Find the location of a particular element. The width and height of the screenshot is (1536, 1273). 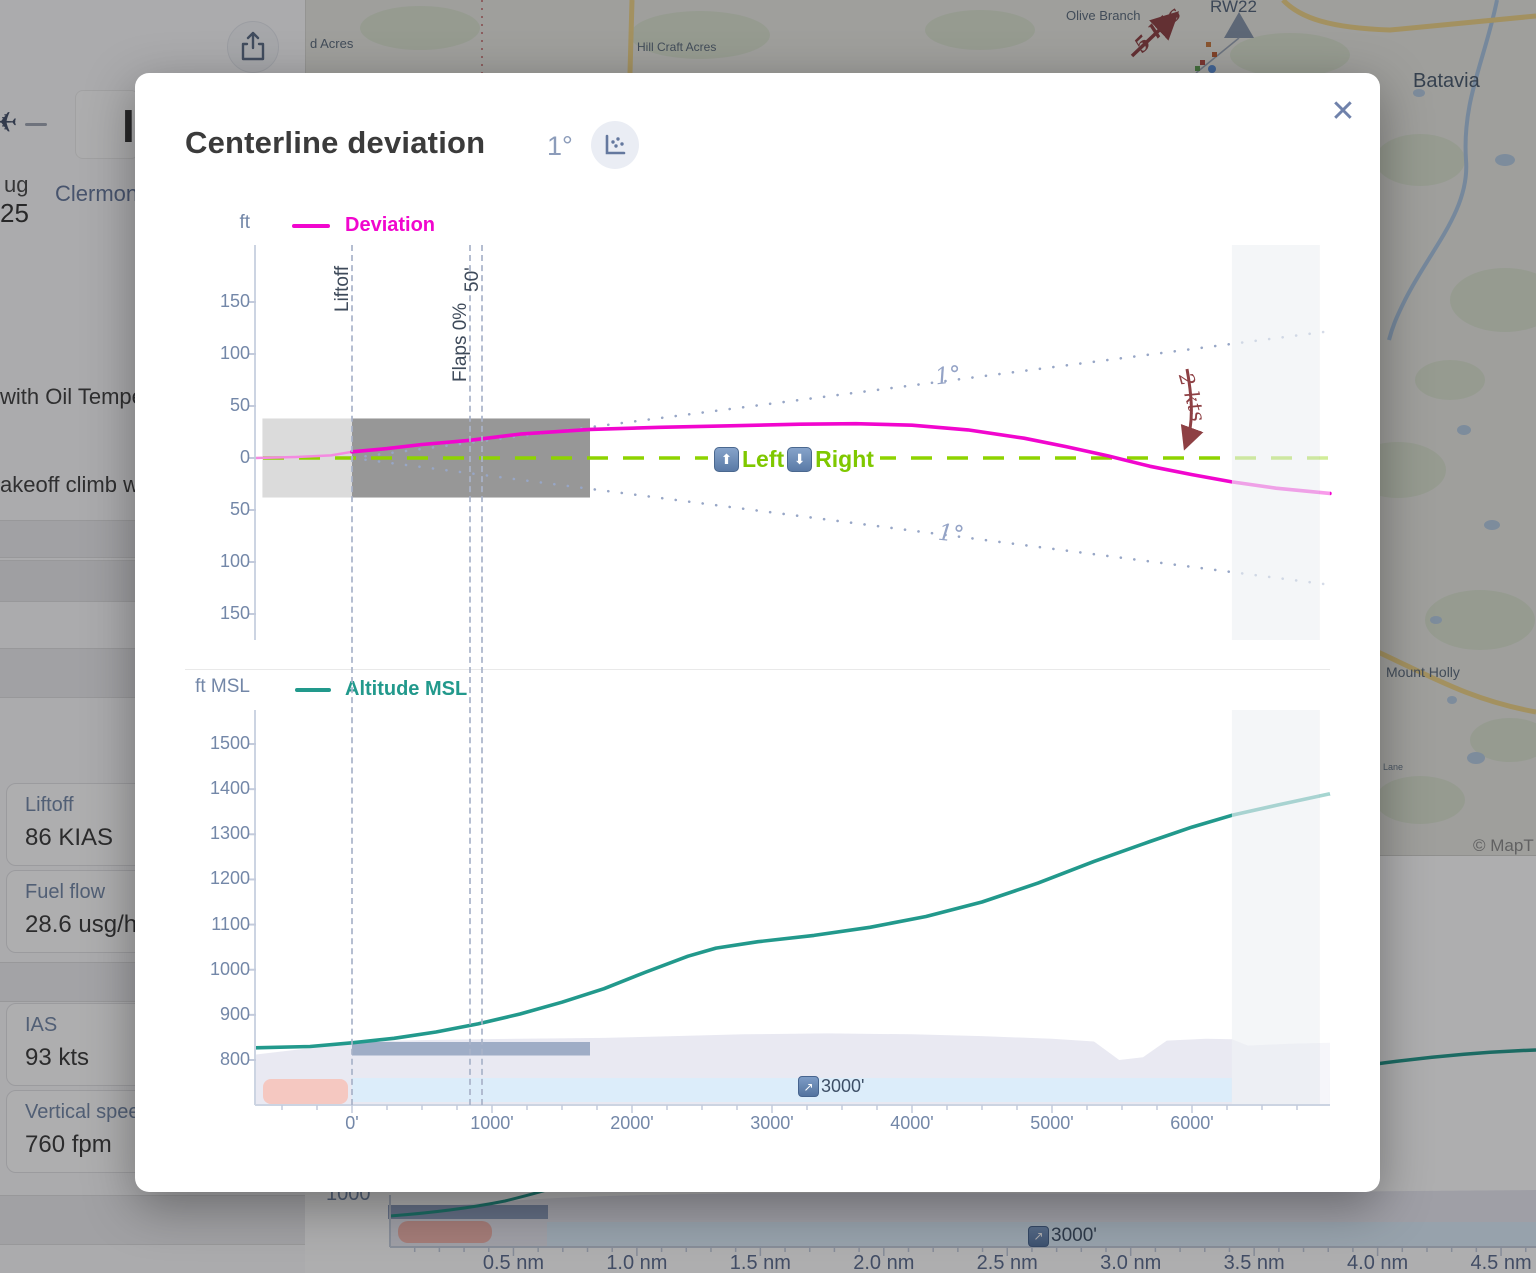

metric-label: IAS is located at coordinates (41, 1025).